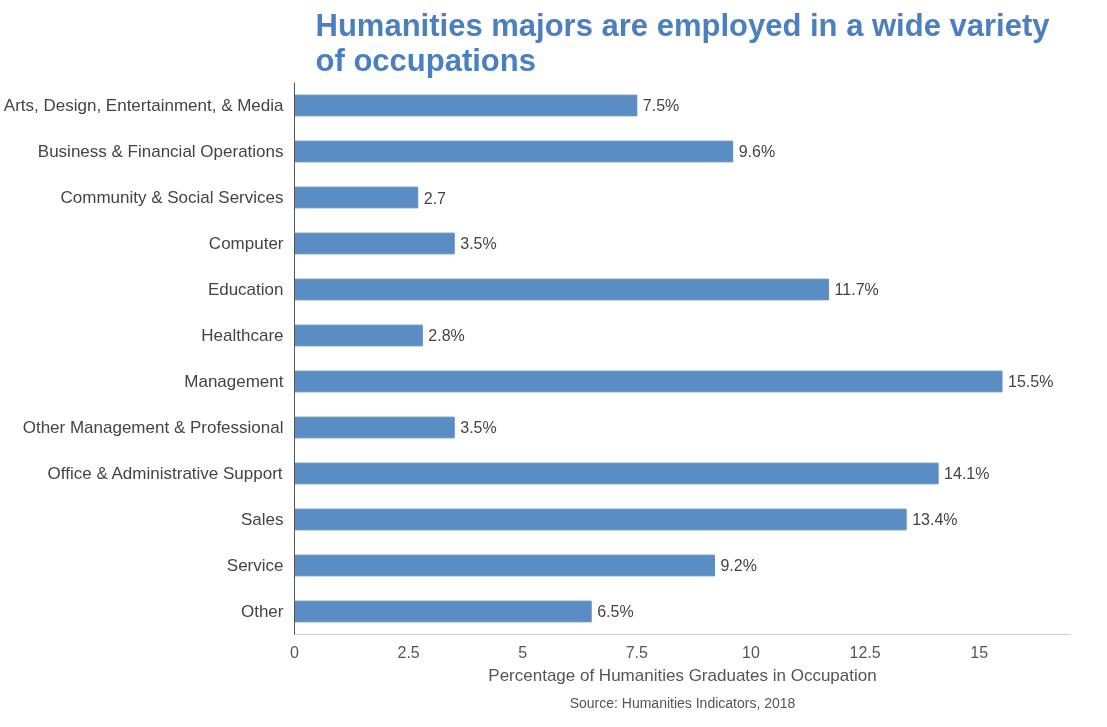 This screenshot has width=1107, height=727. Describe the element at coordinates (172, 197) in the screenshot. I see `y-tick-label: Community & Social Services` at that location.